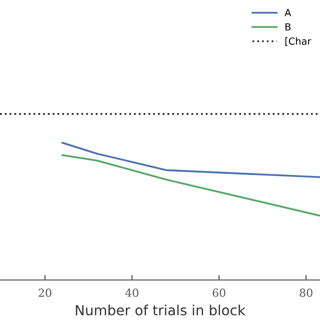 The width and height of the screenshot is (320, 320). Describe the element at coordinates (131, 292) in the screenshot. I see `x-tick-label: 40` at that location.